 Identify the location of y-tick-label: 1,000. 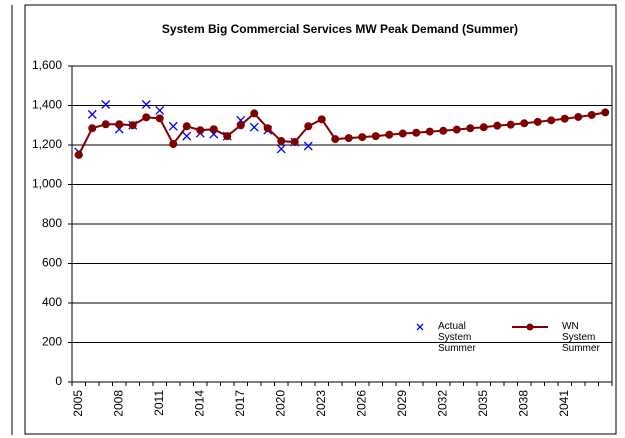
(47, 184).